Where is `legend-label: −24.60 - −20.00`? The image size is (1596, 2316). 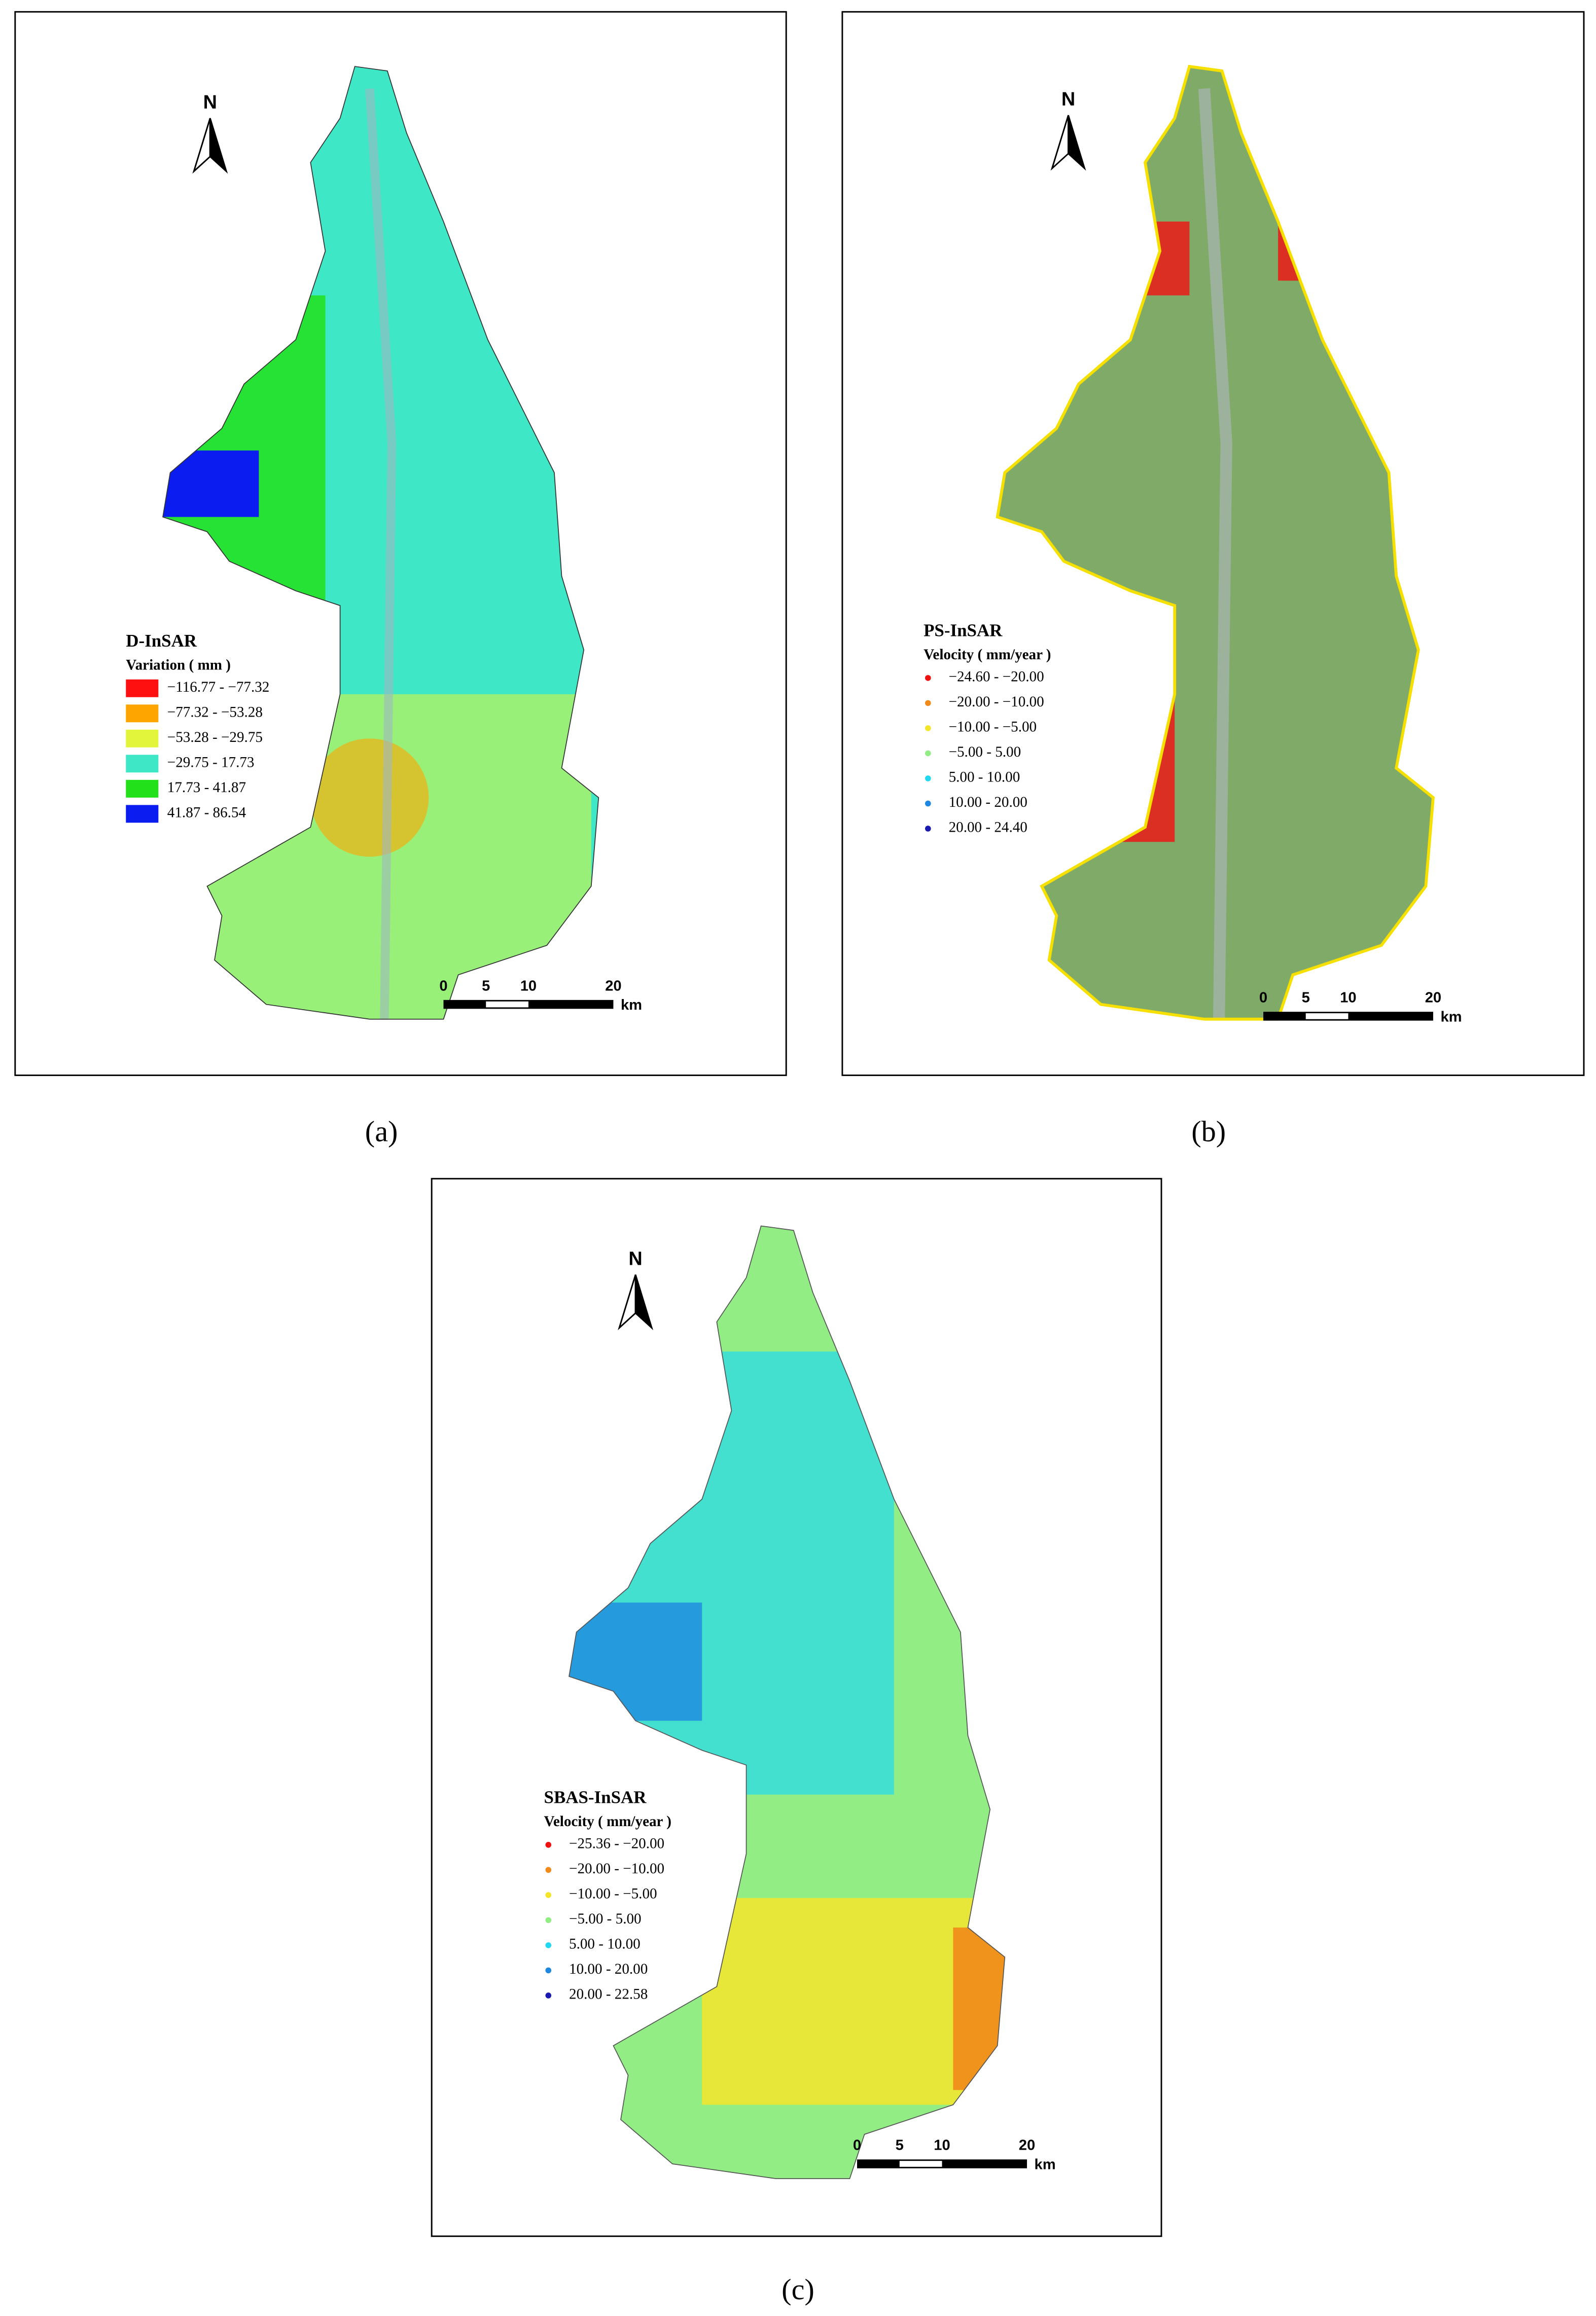 legend-label: −24.60 - −20.00 is located at coordinates (996, 677).